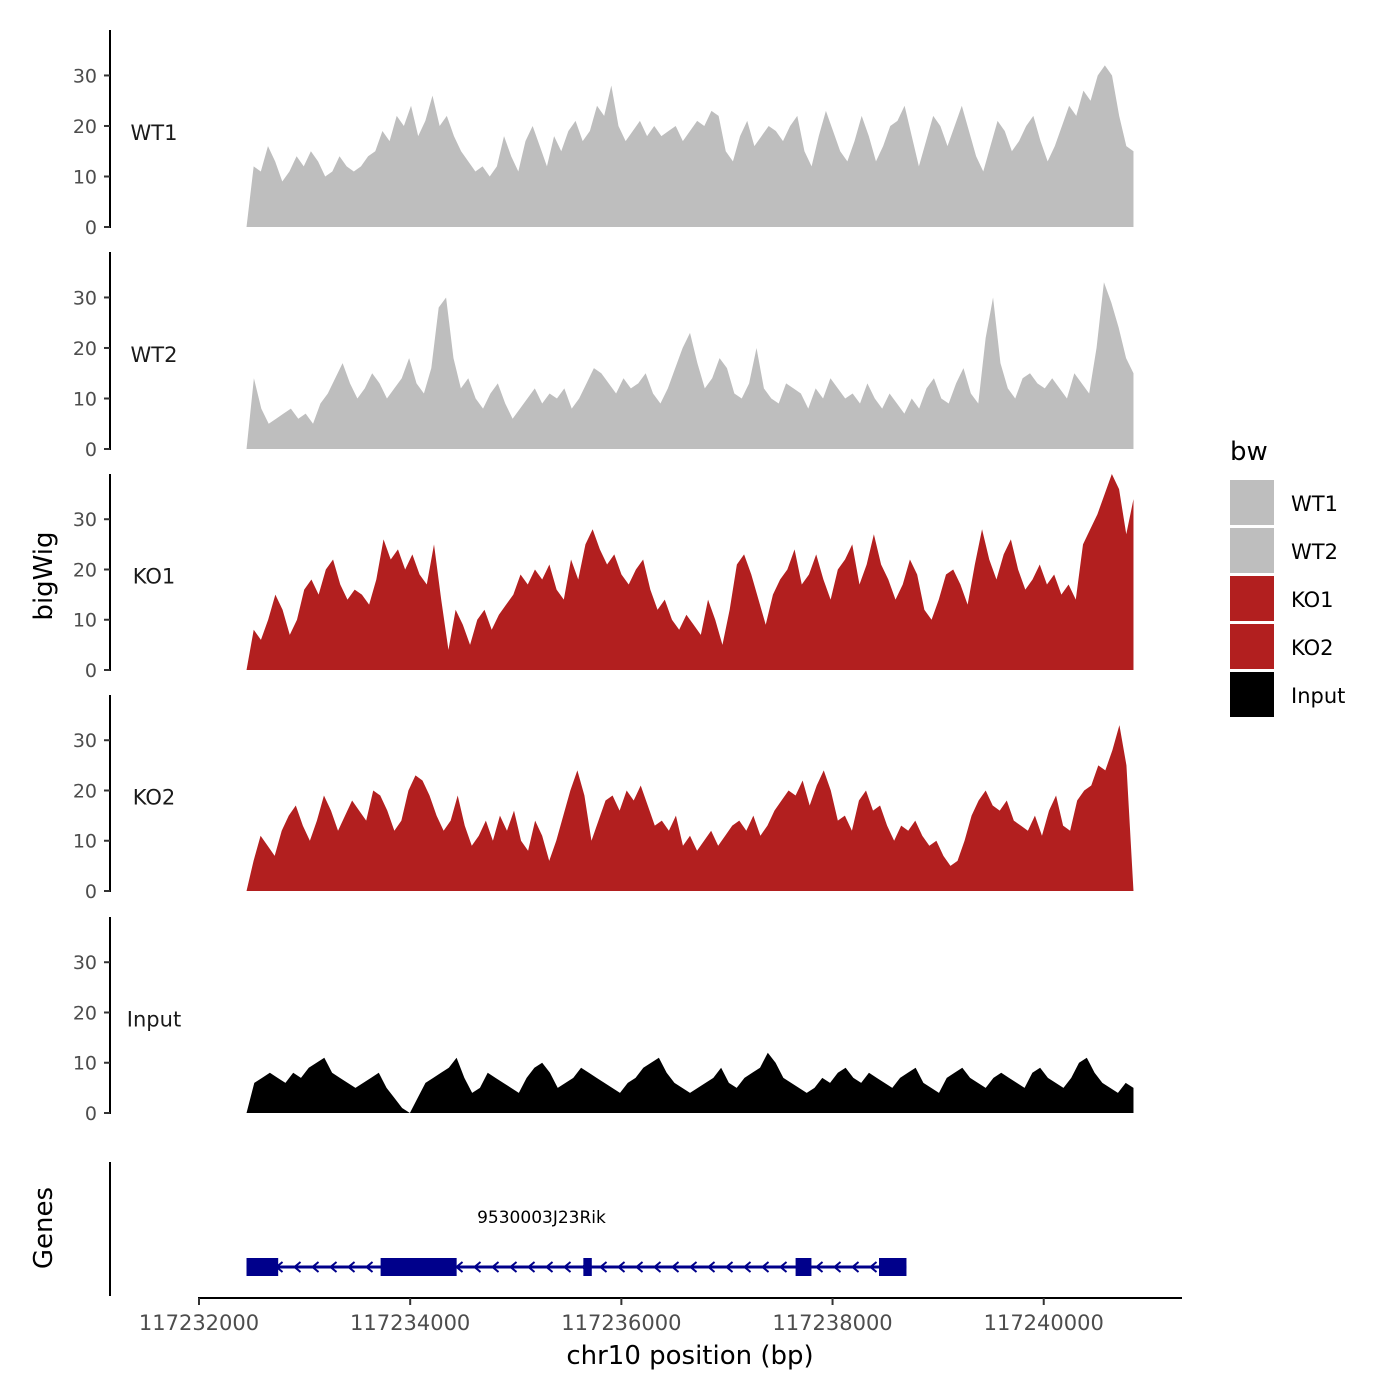  What do you see at coordinates (154, 355) in the screenshot?
I see `track-label-wt2: WT2` at bounding box center [154, 355].